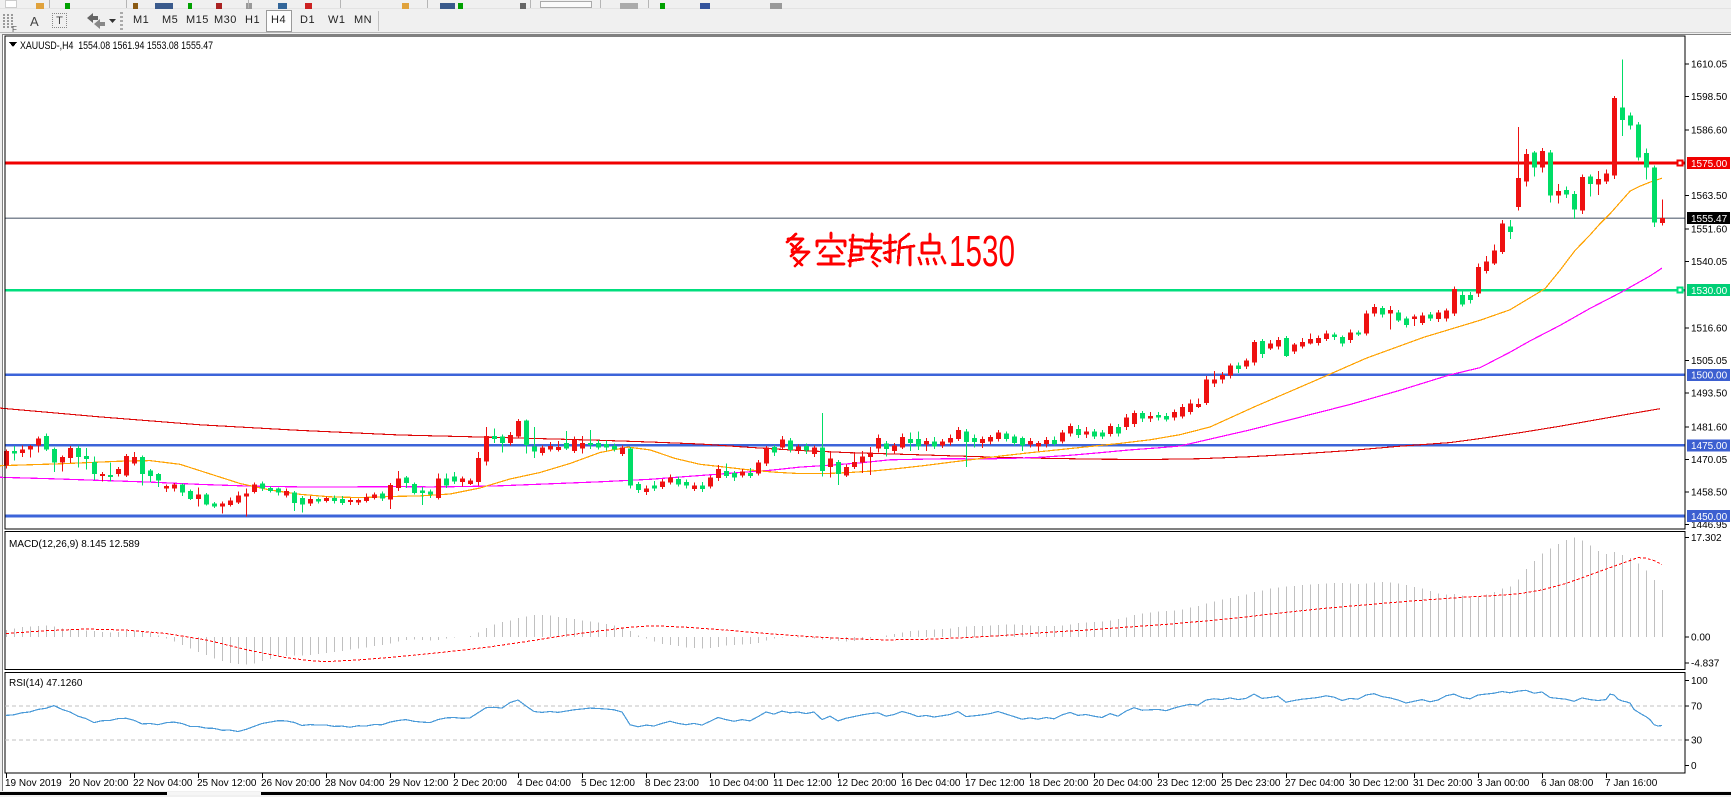  Describe the element at coordinates (46, 683) in the screenshot. I see `svg-text: RSI(14) 47.1260` at that location.